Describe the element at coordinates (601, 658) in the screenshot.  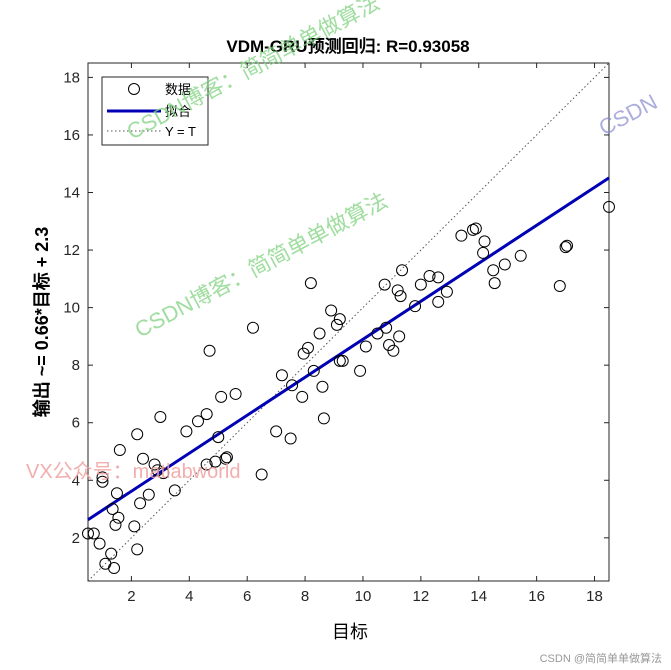
I see `footer-credit: CSDN @简简单单做算法` at that location.